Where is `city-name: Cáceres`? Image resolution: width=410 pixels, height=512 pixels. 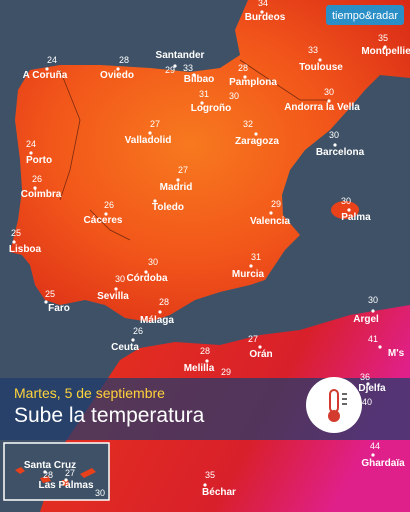 city-name: Cáceres is located at coordinates (103, 220).